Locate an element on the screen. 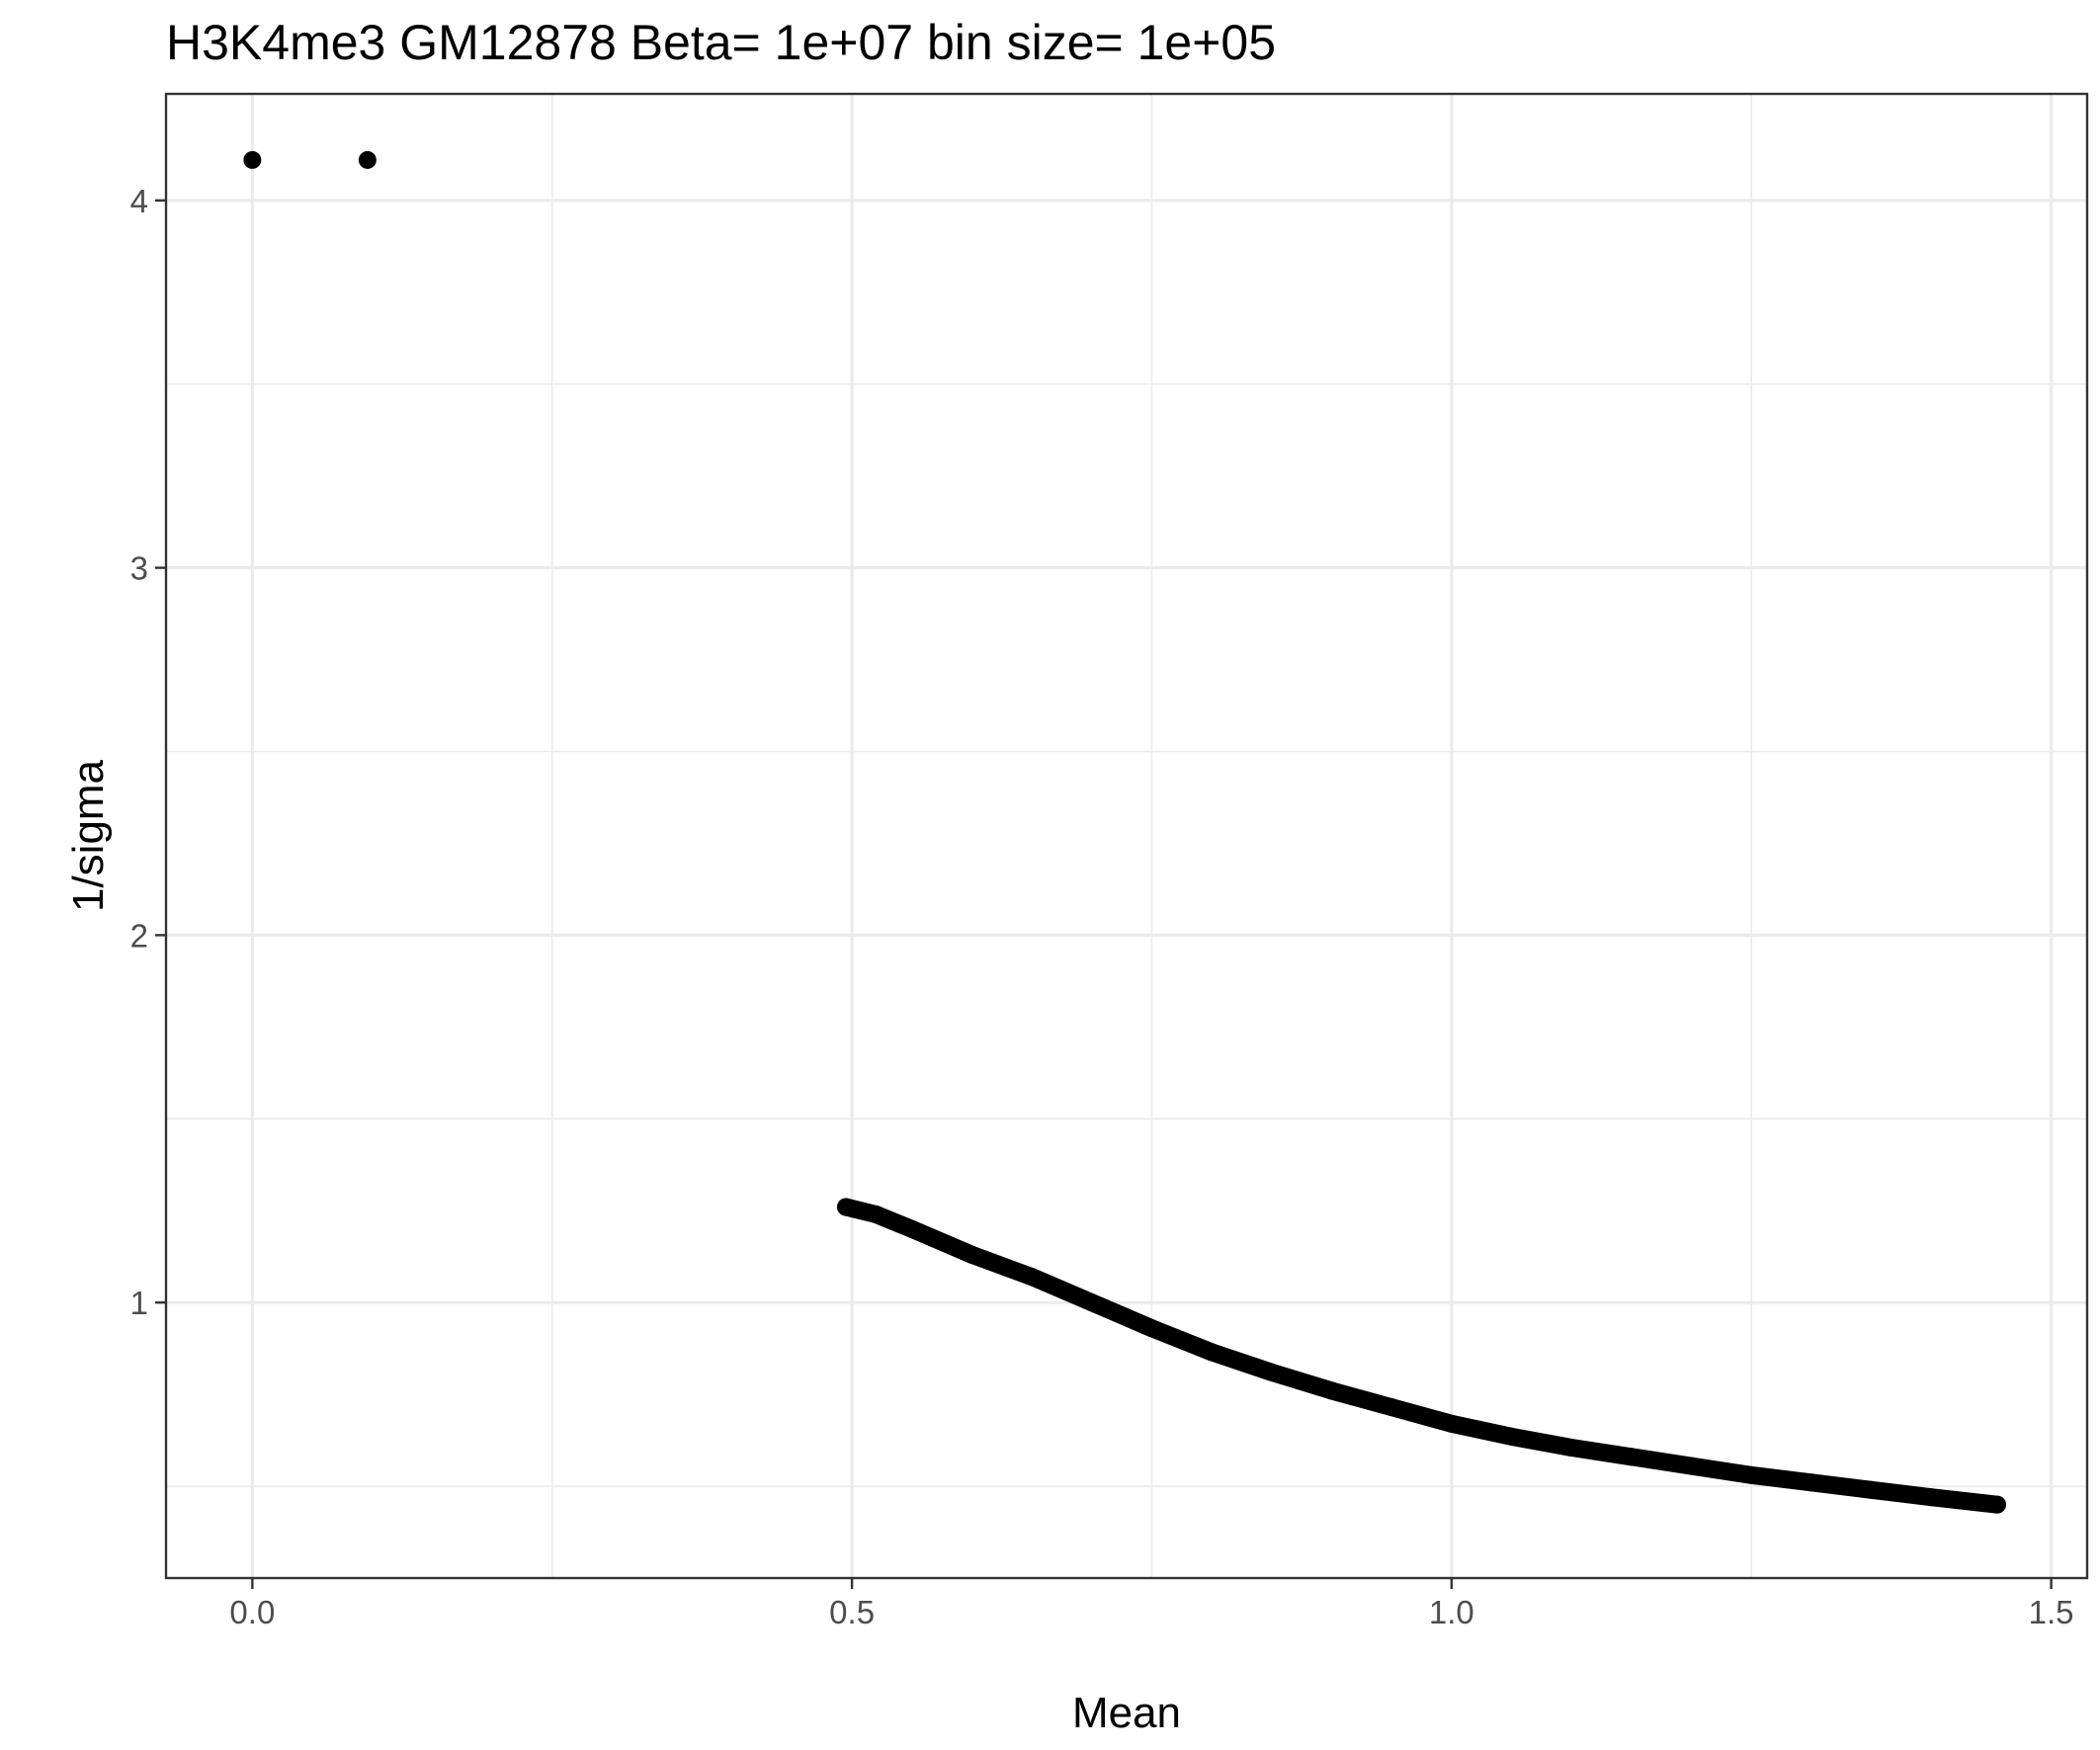 The image size is (2100, 1750). x-tick-label-0: 0.0 is located at coordinates (252, 1612).